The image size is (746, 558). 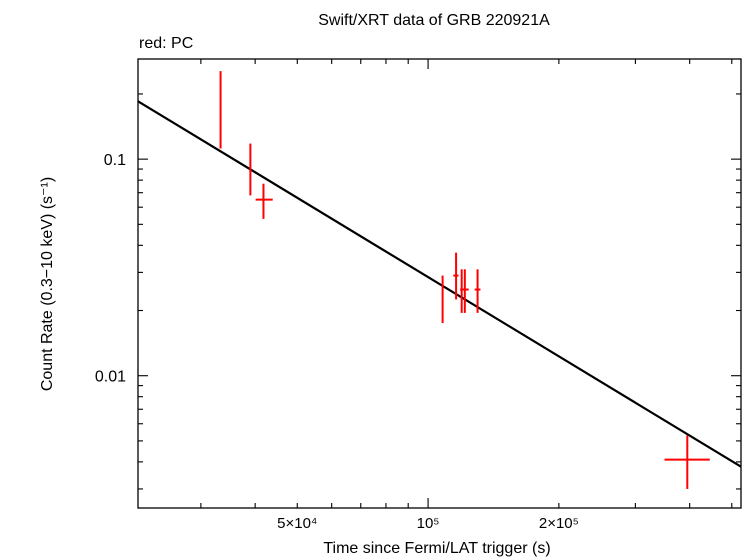 What do you see at coordinates (297, 523) in the screenshot?
I see `x-tick-label: 5×10⁴` at bounding box center [297, 523].